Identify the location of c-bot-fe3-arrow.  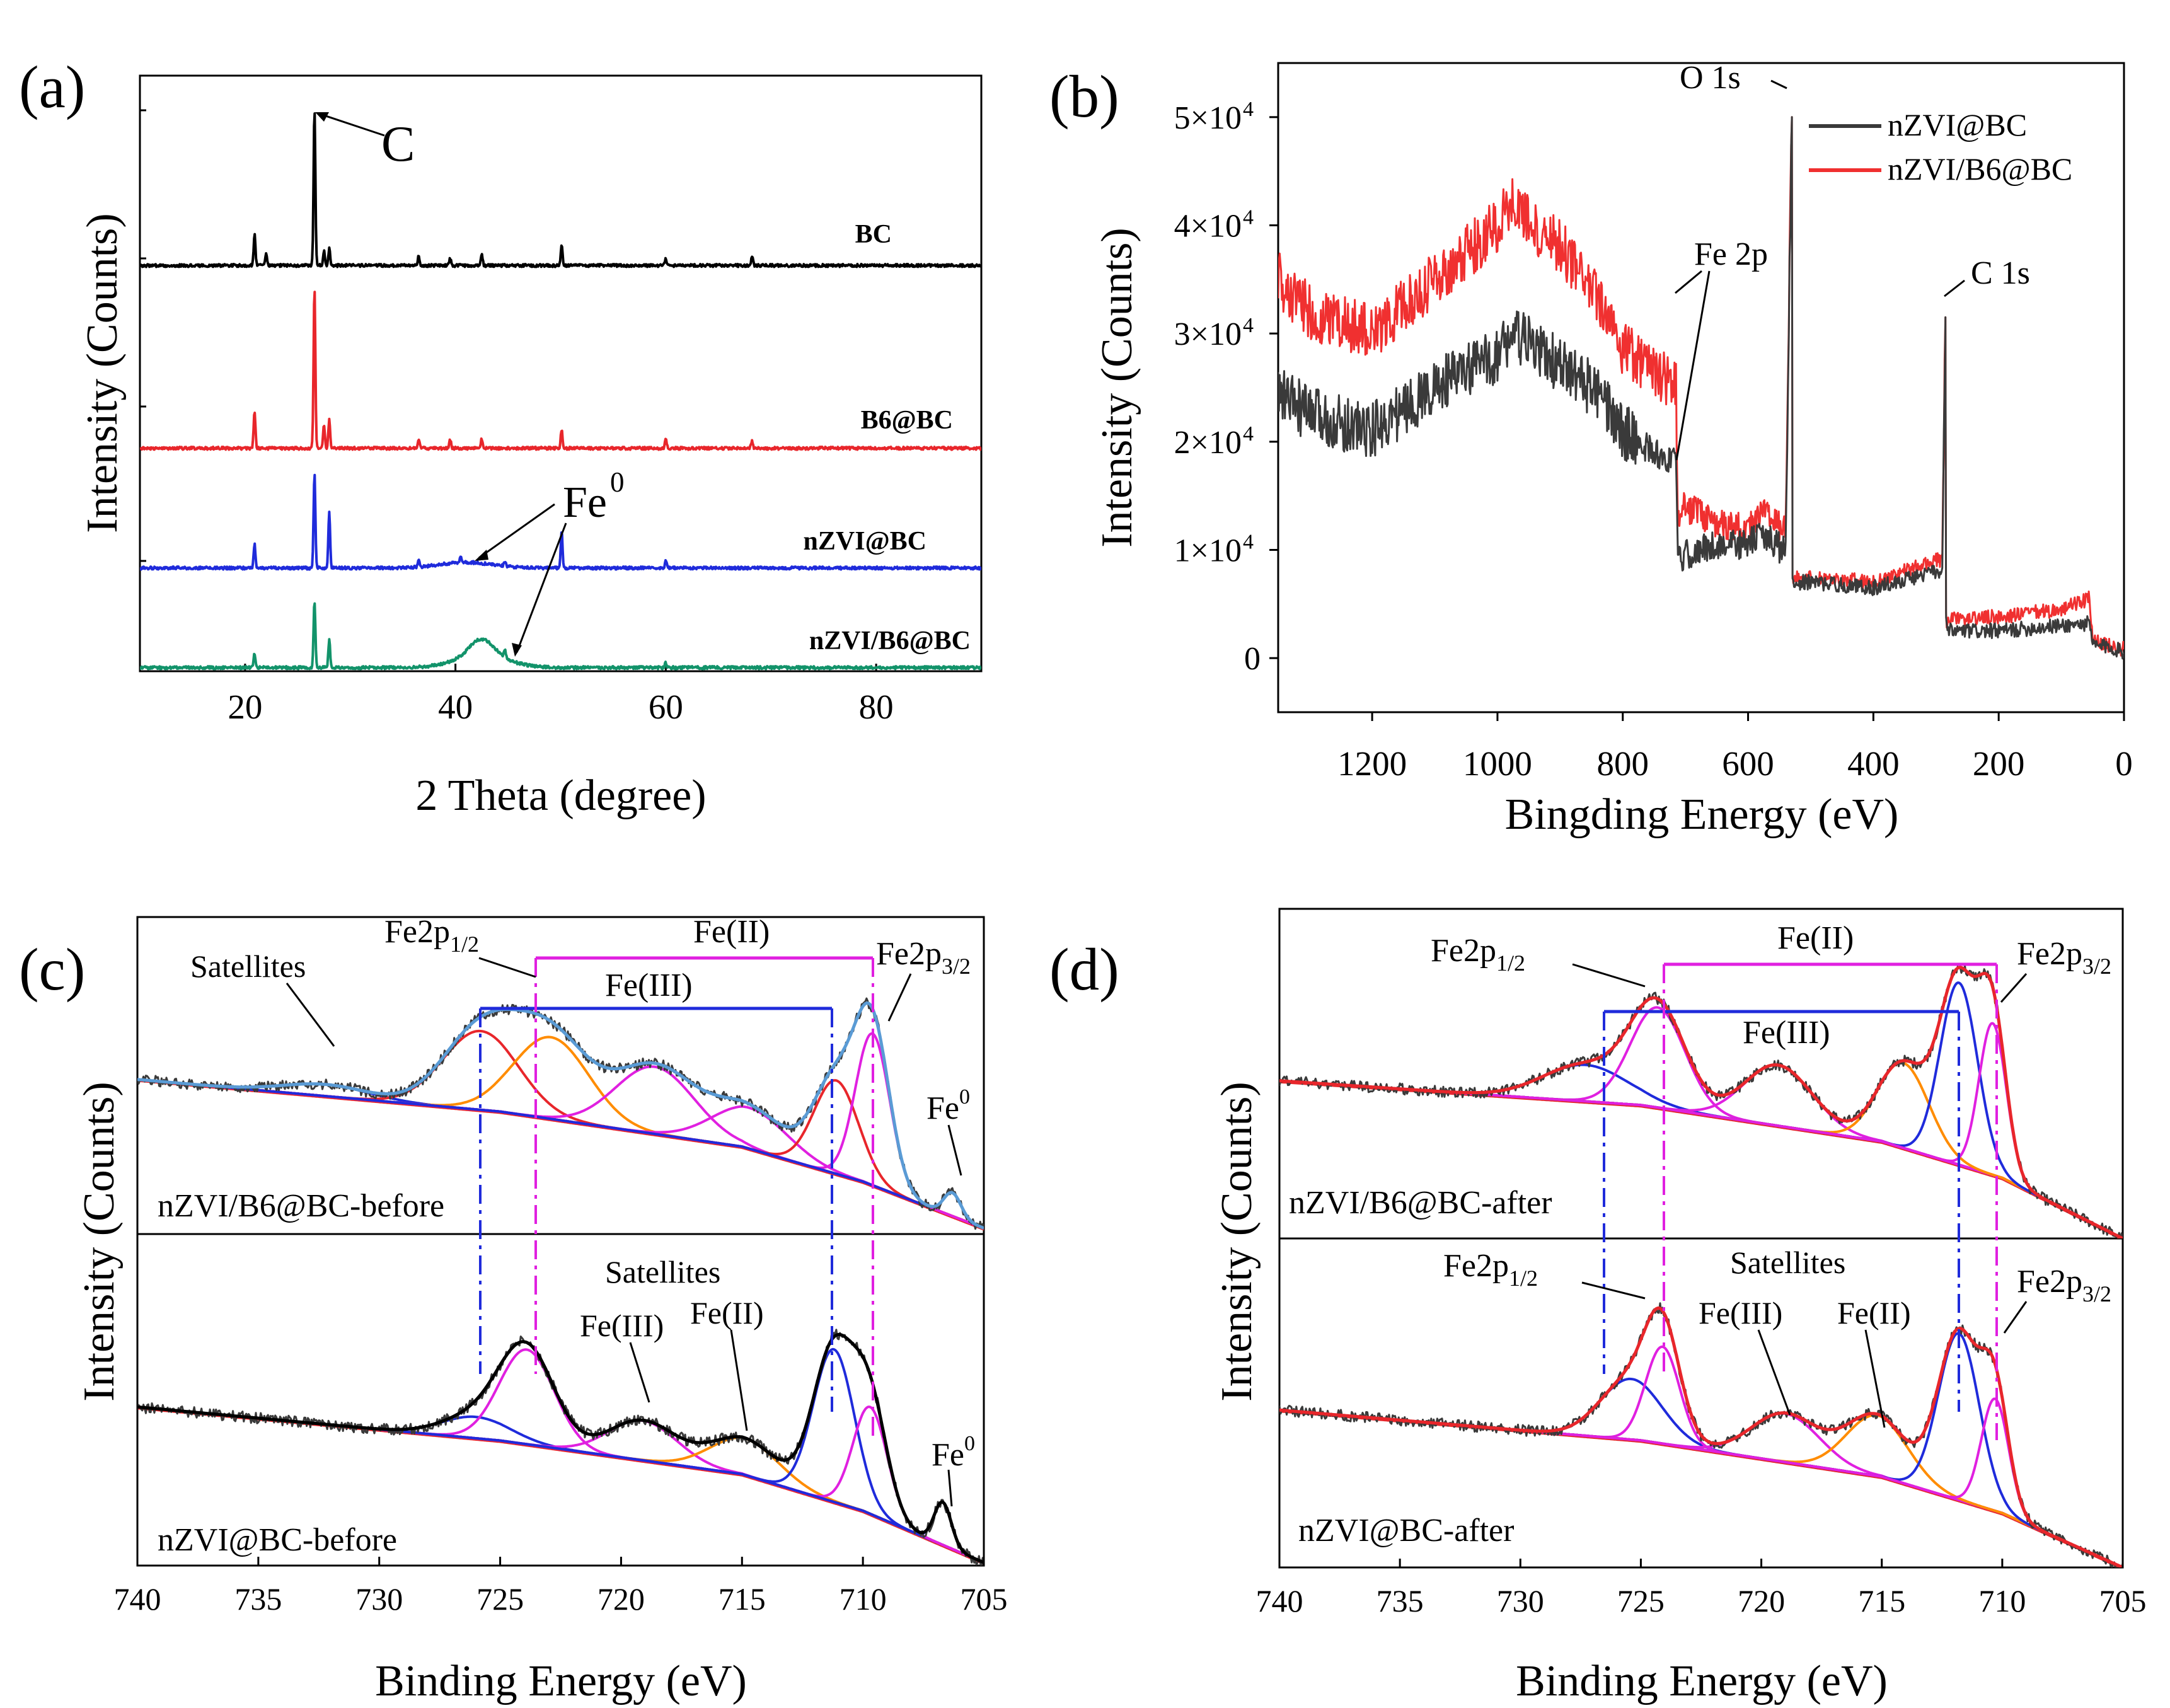
(639, 1372).